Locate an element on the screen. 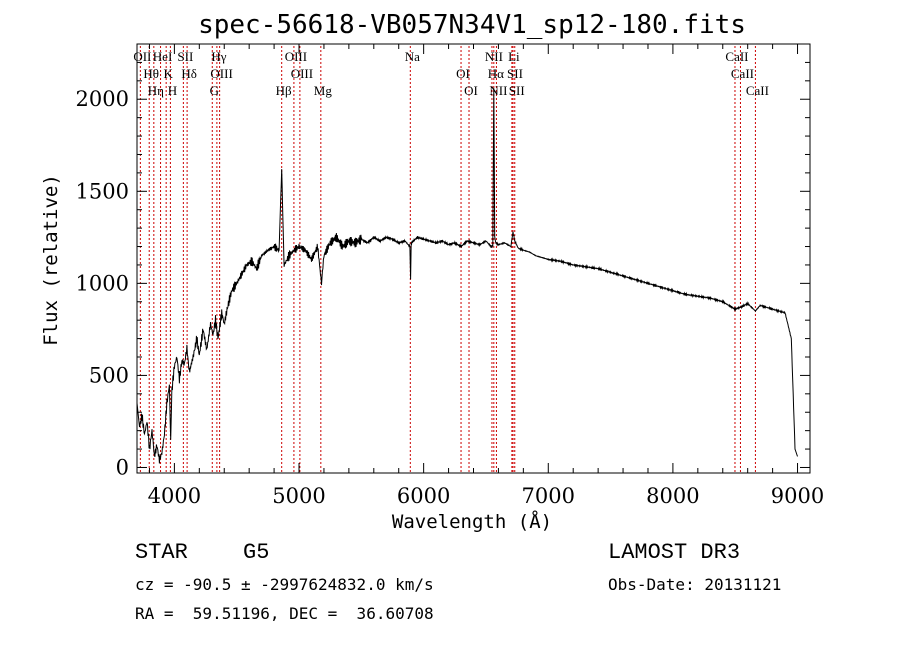 This screenshot has height=649, width=900. y-tick-label: 0 is located at coordinates (122, 467).